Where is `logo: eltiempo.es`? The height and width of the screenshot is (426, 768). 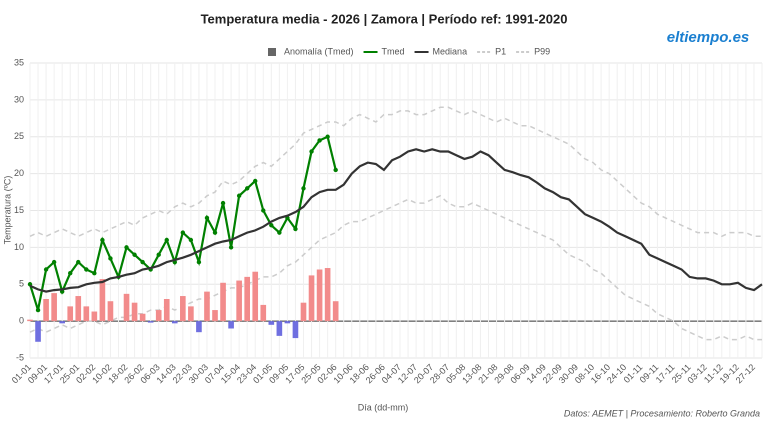
logo: eltiempo.es is located at coordinates (708, 37).